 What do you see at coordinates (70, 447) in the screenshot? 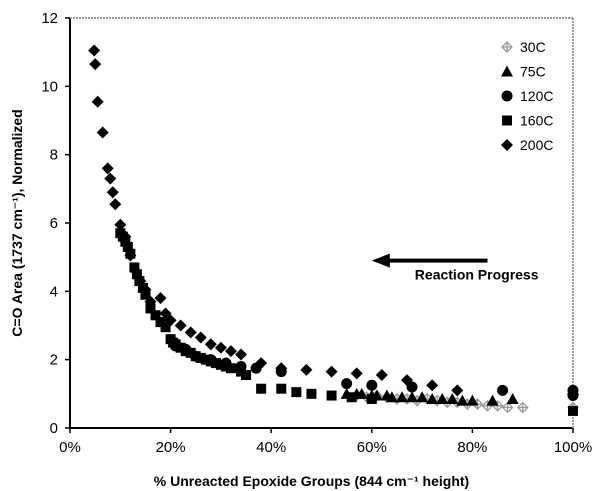
I see `x-tick-label: 0%` at bounding box center [70, 447].